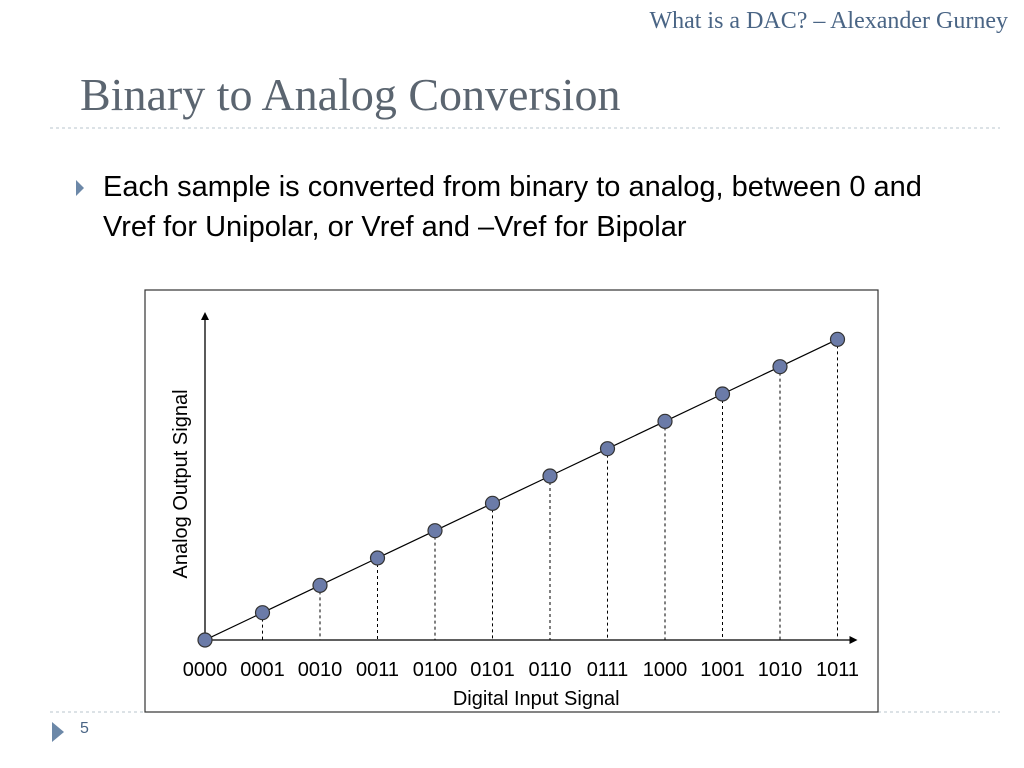 This screenshot has width=1024, height=768. What do you see at coordinates (58, 732) in the screenshot?
I see `footer-icon` at bounding box center [58, 732].